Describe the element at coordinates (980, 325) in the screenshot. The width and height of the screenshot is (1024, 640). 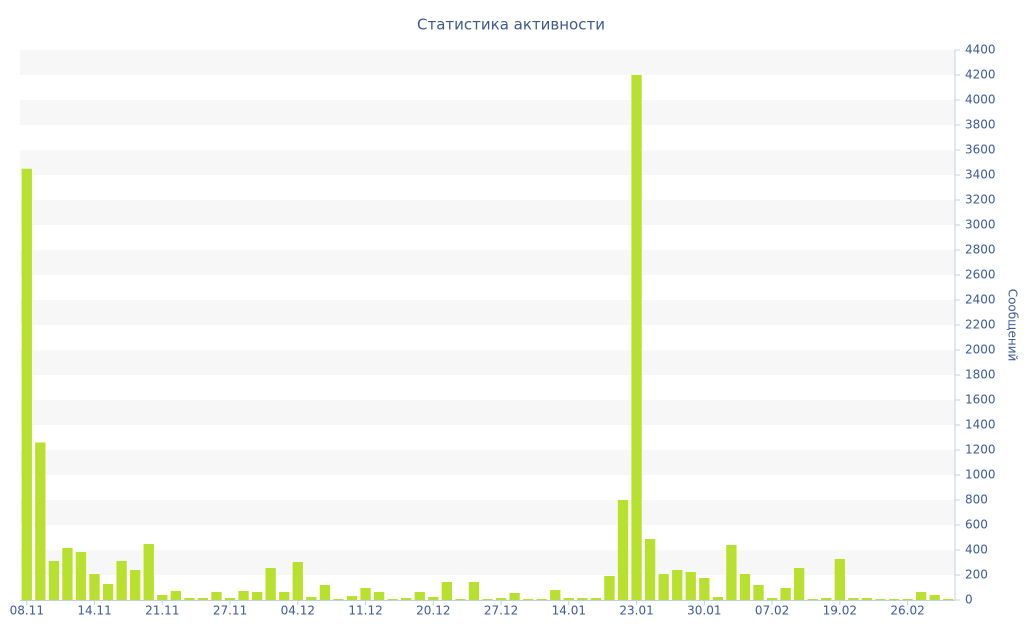
I see `y-tick-label: 2200` at that location.